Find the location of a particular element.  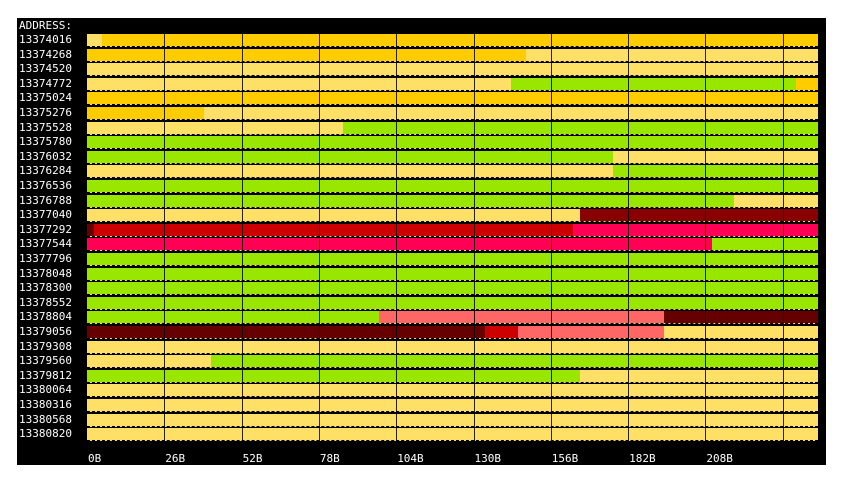

memory-row: 13380316 is located at coordinates (418, 405).